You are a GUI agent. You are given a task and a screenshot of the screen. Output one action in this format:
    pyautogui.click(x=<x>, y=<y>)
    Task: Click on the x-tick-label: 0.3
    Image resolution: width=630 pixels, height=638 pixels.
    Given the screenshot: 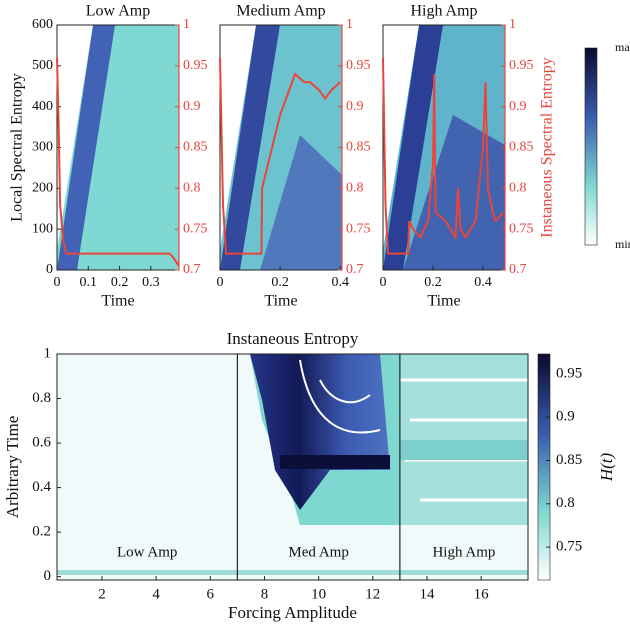 What is the action you would take?
    pyautogui.click(x=151, y=282)
    